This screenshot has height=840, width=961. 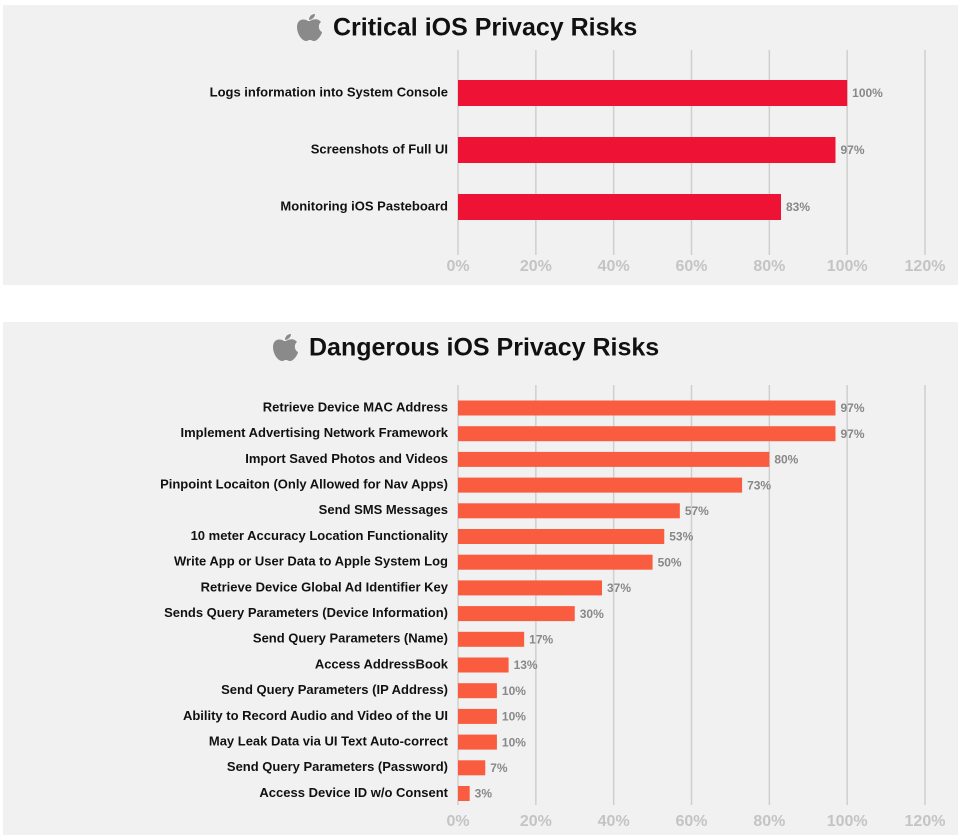 What do you see at coordinates (346, 458) in the screenshot?
I see `category-label: Import Saved Photos and Videos` at bounding box center [346, 458].